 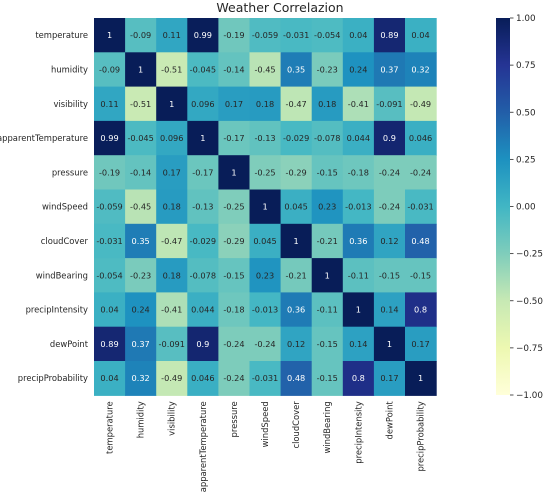 What do you see at coordinates (61, 35) in the screenshot?
I see `row-label: temperature` at bounding box center [61, 35].